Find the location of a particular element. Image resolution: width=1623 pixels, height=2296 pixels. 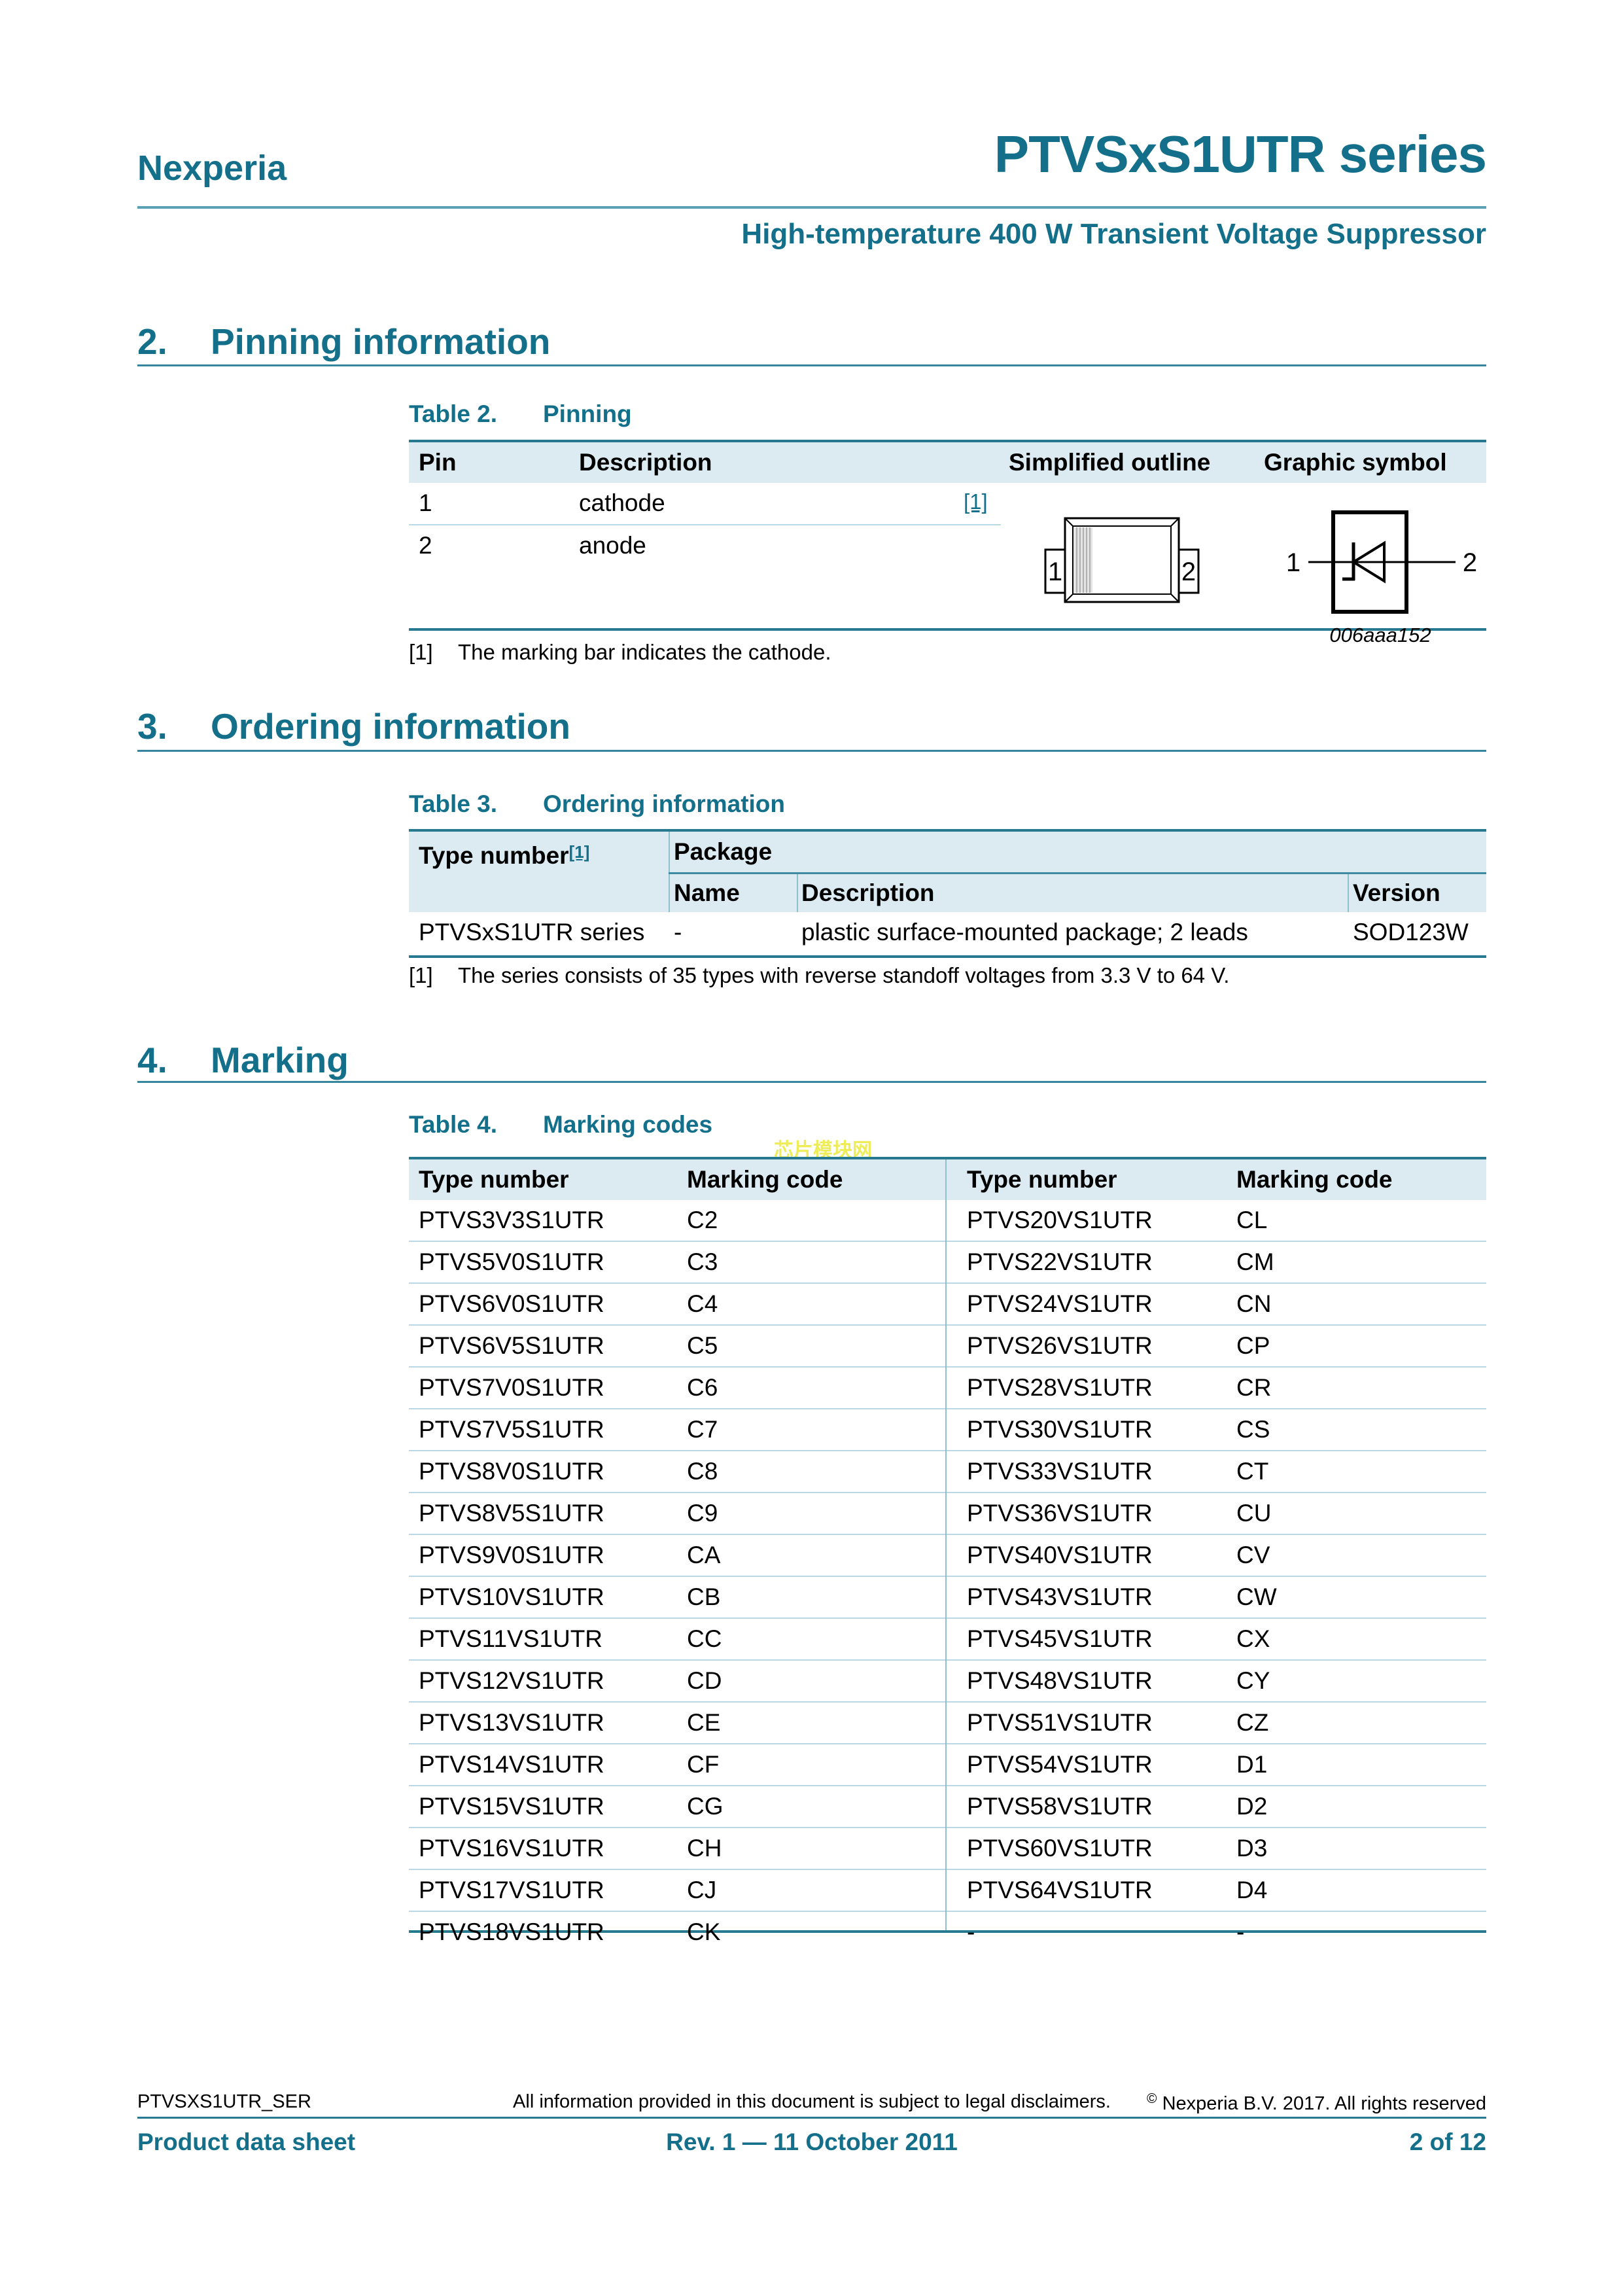

outline-pin1-label: 1 is located at coordinates (1055, 571).